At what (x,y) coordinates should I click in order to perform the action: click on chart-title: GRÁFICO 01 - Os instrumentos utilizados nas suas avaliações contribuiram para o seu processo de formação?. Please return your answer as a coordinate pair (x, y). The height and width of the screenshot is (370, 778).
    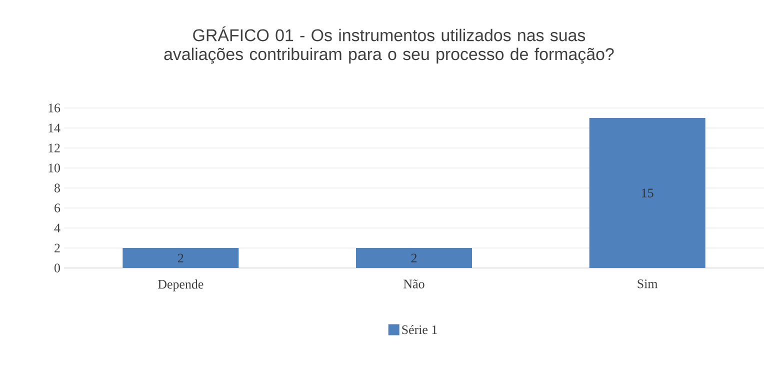
    Looking at the image, I should click on (389, 45).